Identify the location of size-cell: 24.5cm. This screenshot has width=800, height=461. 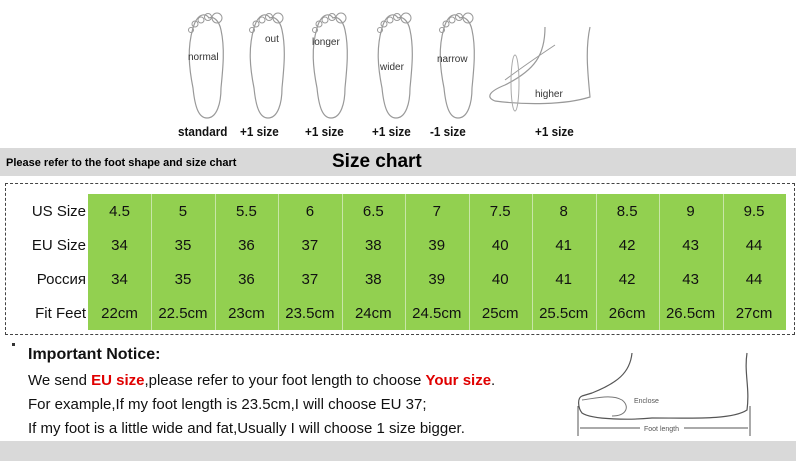
(437, 313).